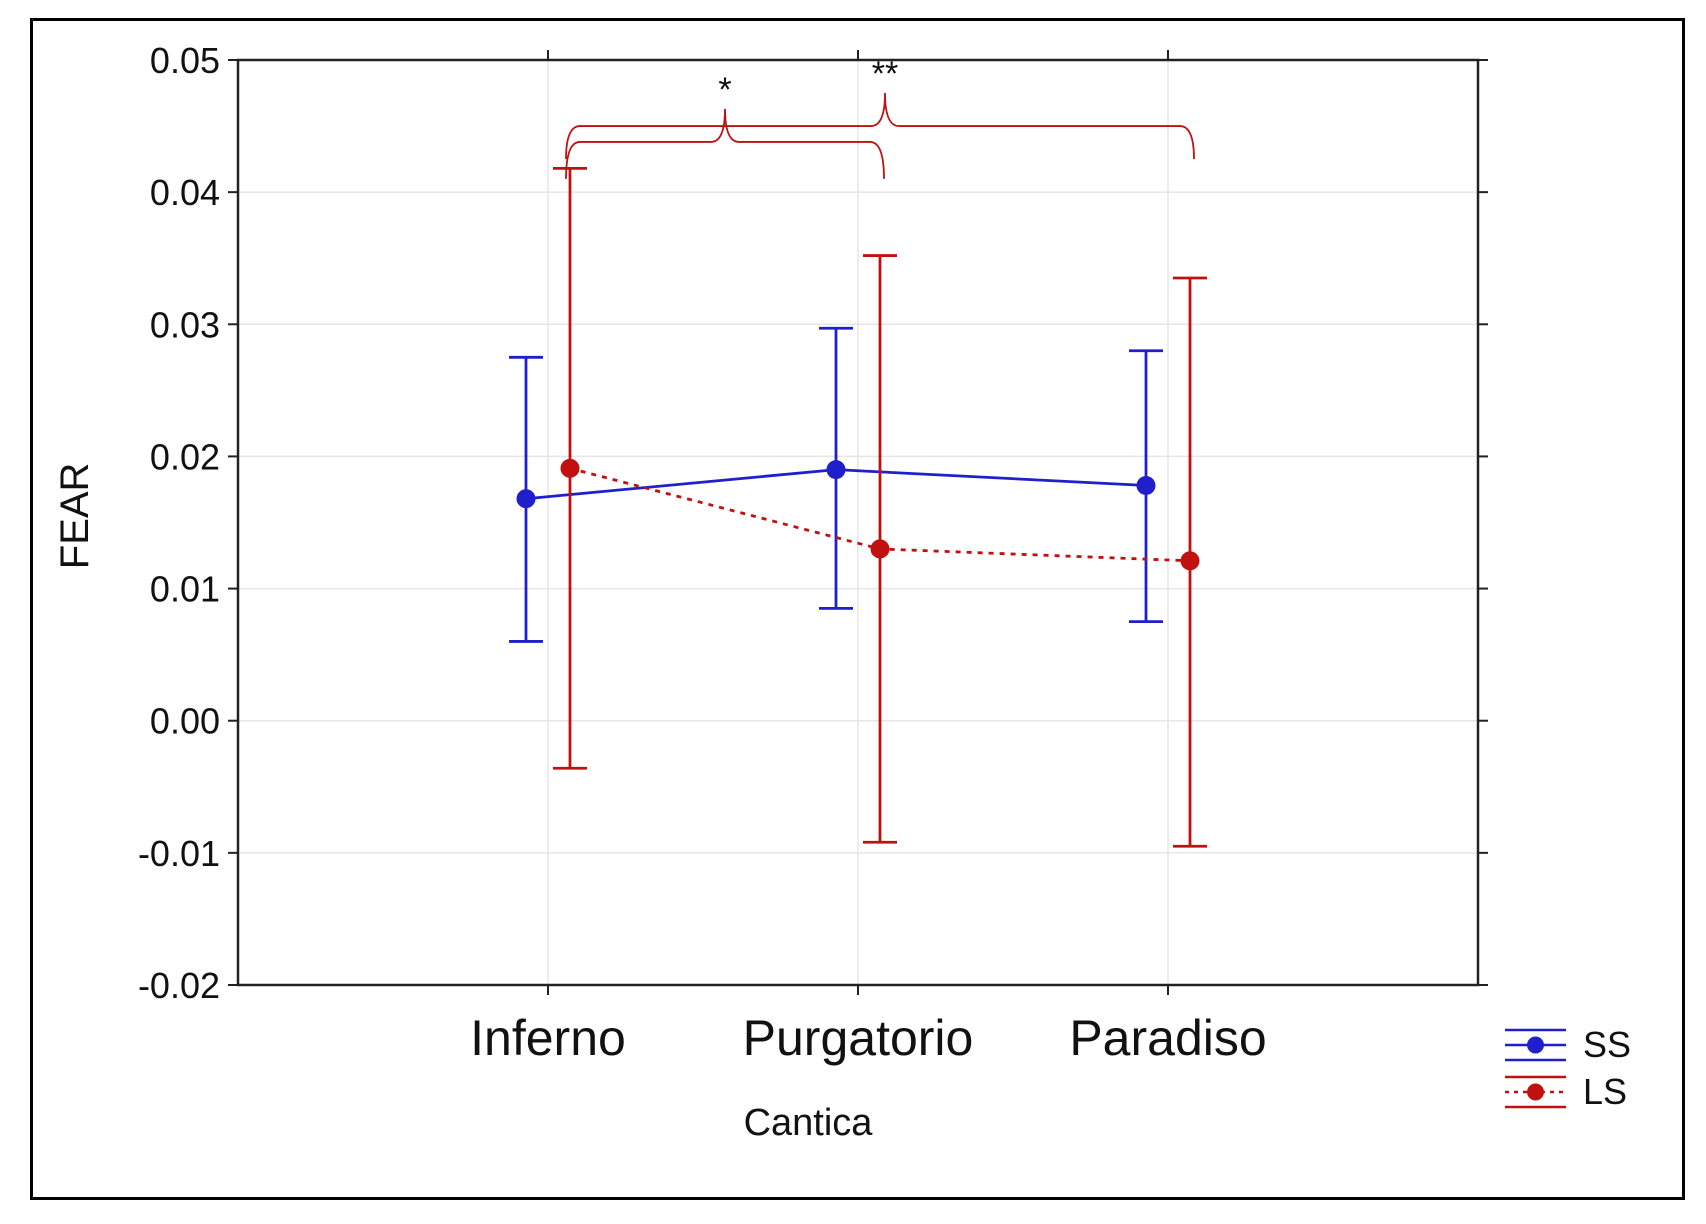  I want to click on y-tick-label: 0.01, so click(185, 589).